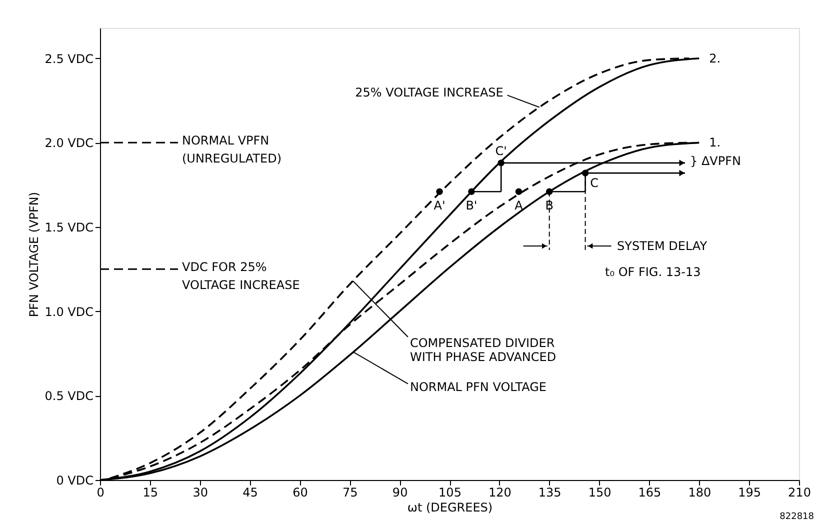 The image size is (819, 527). Describe the element at coordinates (450, 493) in the screenshot. I see `x-tick-label: 105` at that location.